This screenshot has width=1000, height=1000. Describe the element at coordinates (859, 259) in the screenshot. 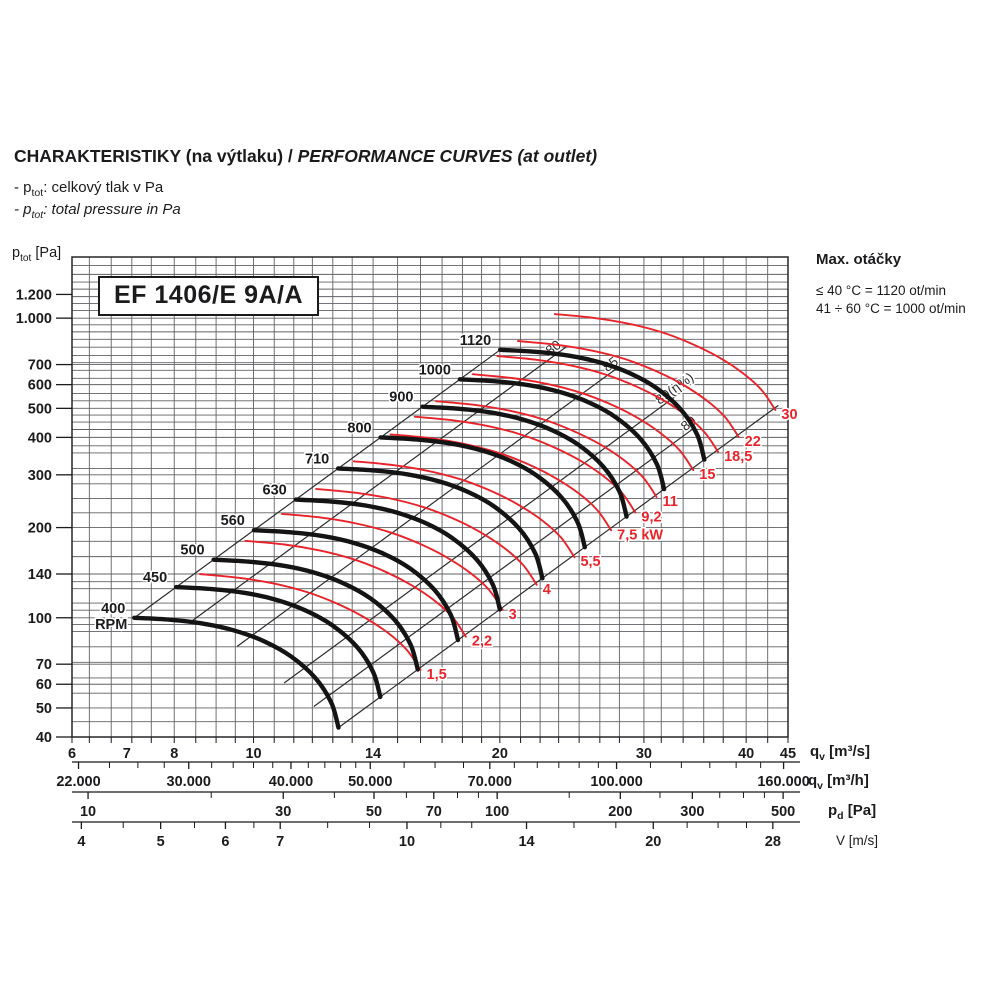

I see `max-speed-title: Max. otáčky` at that location.